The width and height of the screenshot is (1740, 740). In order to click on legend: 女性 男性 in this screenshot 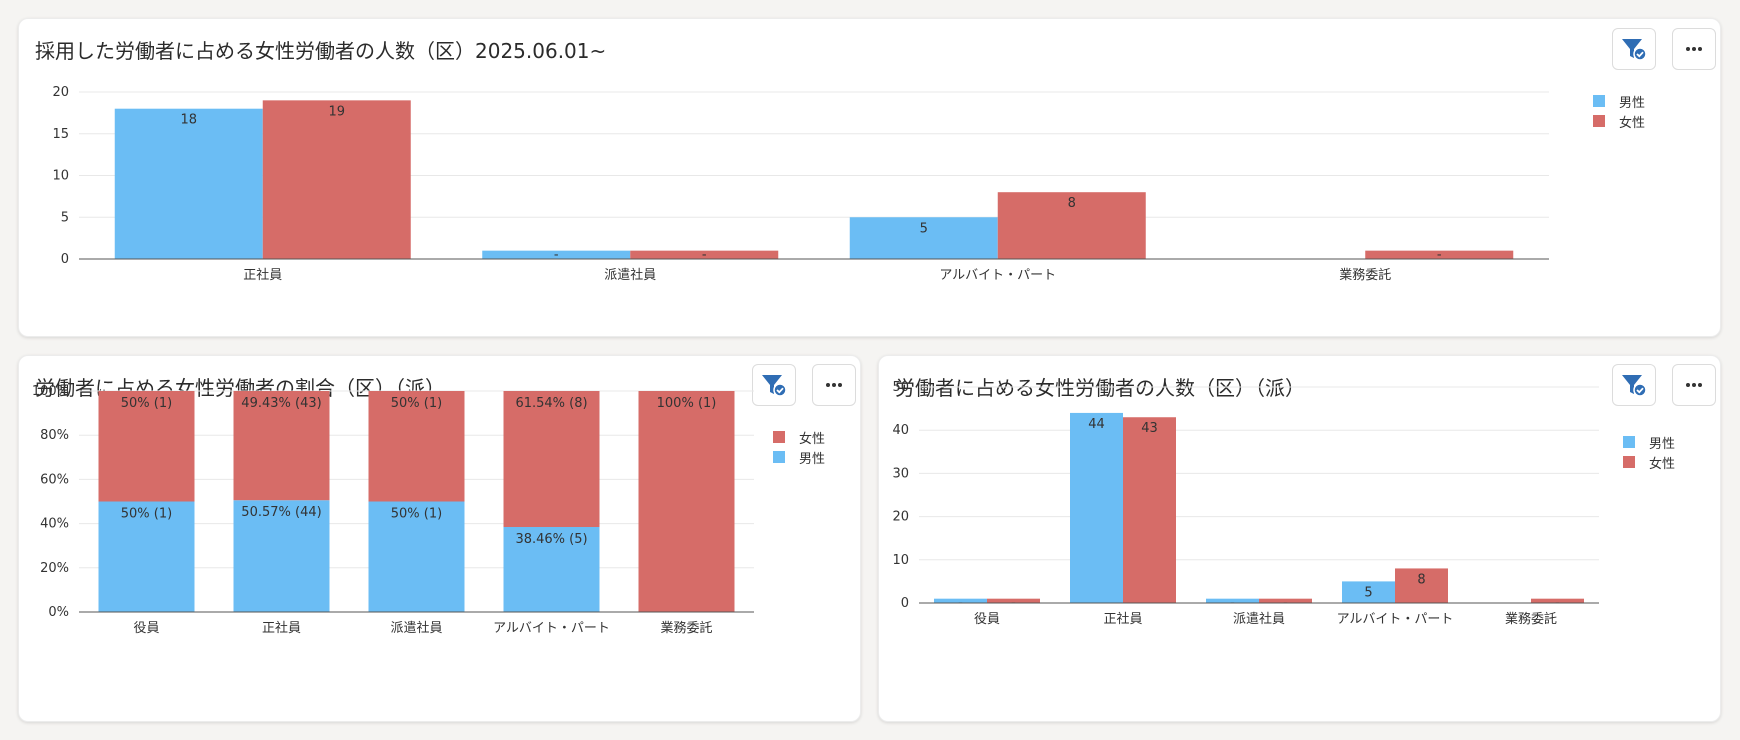, I will do `click(799, 447)`.